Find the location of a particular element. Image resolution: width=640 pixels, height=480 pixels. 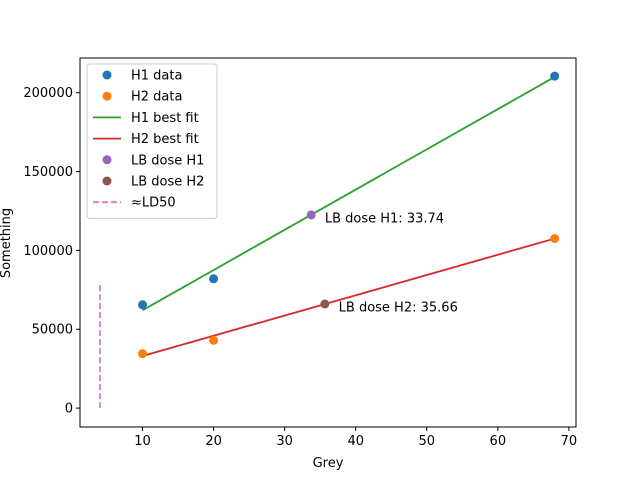

y-tick-label: 200000 is located at coordinates (48, 93).